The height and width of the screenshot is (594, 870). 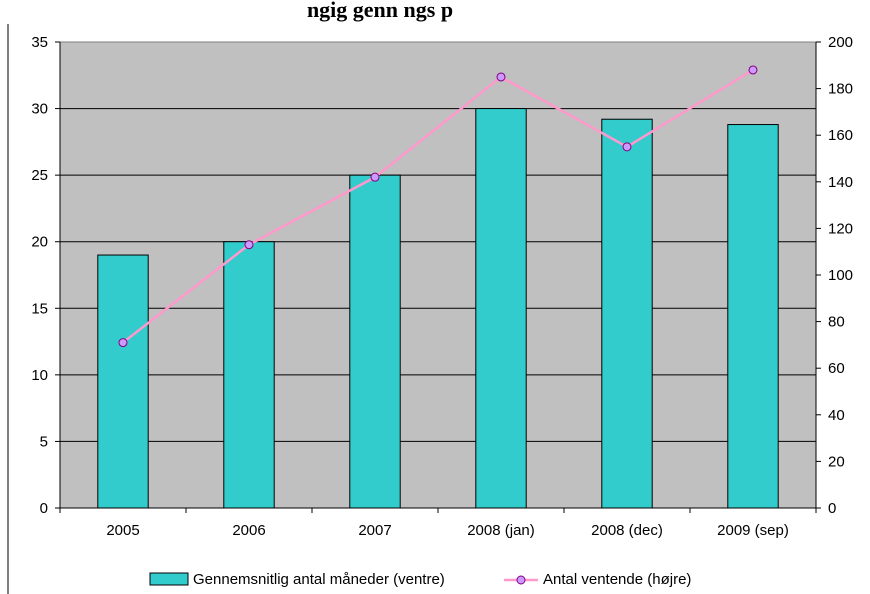 I want to click on y-right-tick-label: 80, so click(x=836, y=322).